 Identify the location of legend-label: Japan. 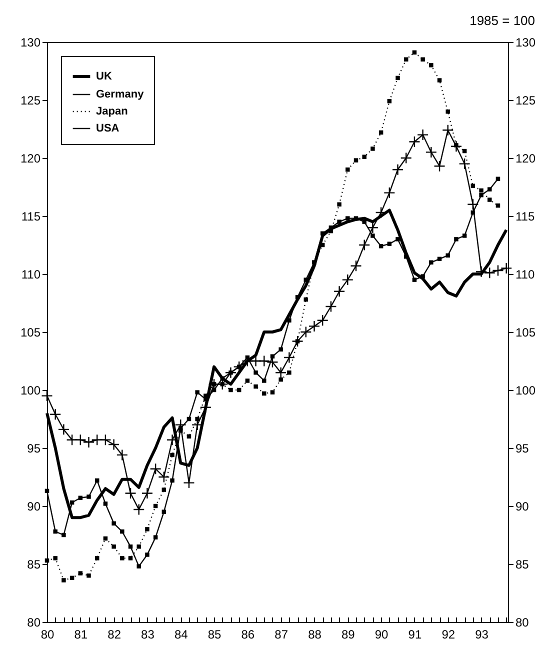
(112, 112).